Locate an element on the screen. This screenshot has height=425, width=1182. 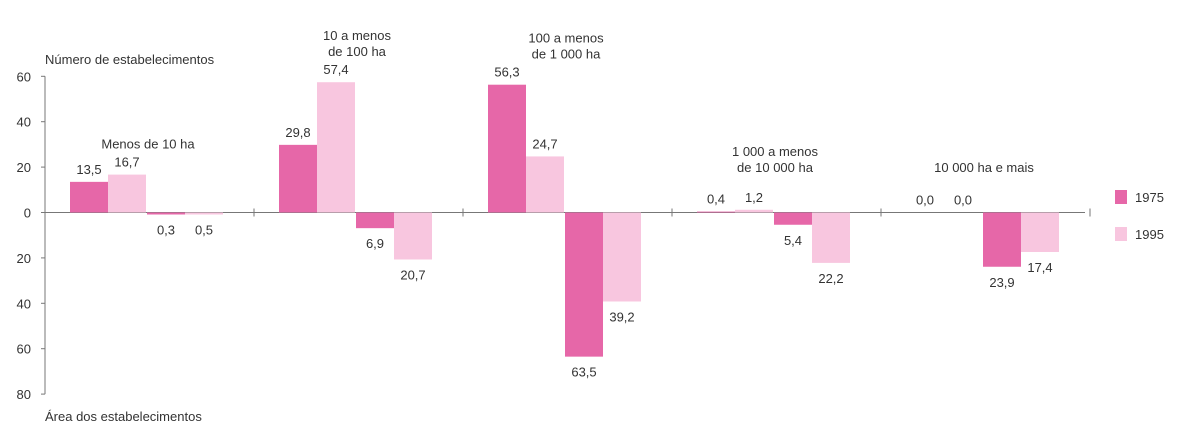
group-label: de 100 ha is located at coordinates (357, 51).